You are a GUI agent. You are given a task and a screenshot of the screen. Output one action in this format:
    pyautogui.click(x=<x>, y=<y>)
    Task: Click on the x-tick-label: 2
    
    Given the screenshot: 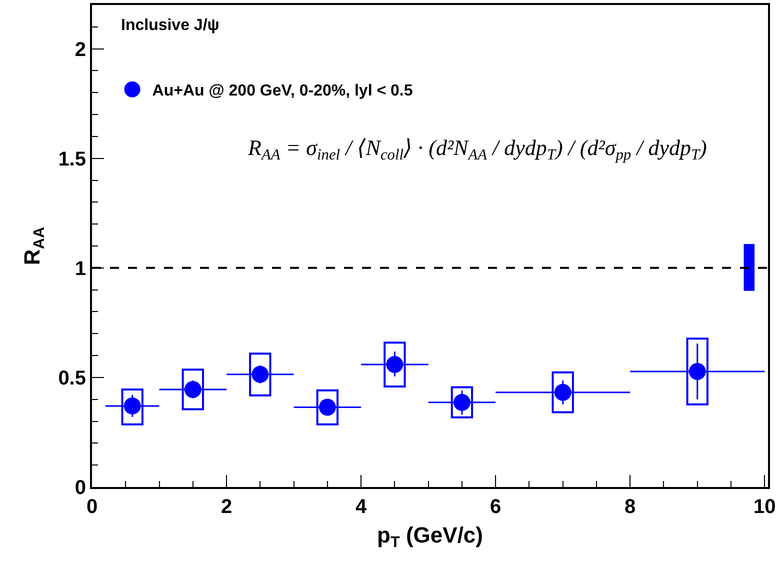 What is the action you would take?
    pyautogui.click(x=226, y=507)
    